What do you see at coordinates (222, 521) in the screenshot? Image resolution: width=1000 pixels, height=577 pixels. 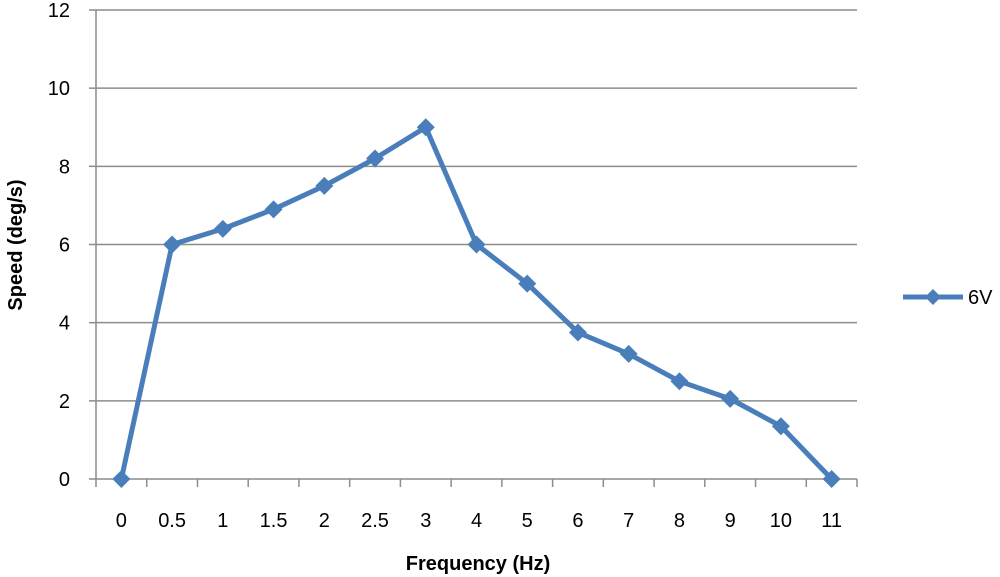 I see `x-tick-label: 1` at bounding box center [222, 521].